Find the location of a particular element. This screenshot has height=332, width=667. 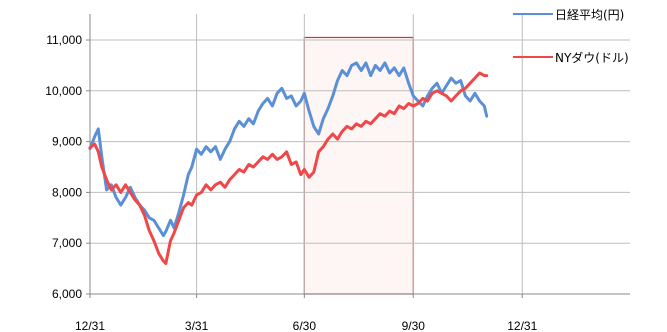

y-tick-label: 6,000 is located at coordinates (67, 294).